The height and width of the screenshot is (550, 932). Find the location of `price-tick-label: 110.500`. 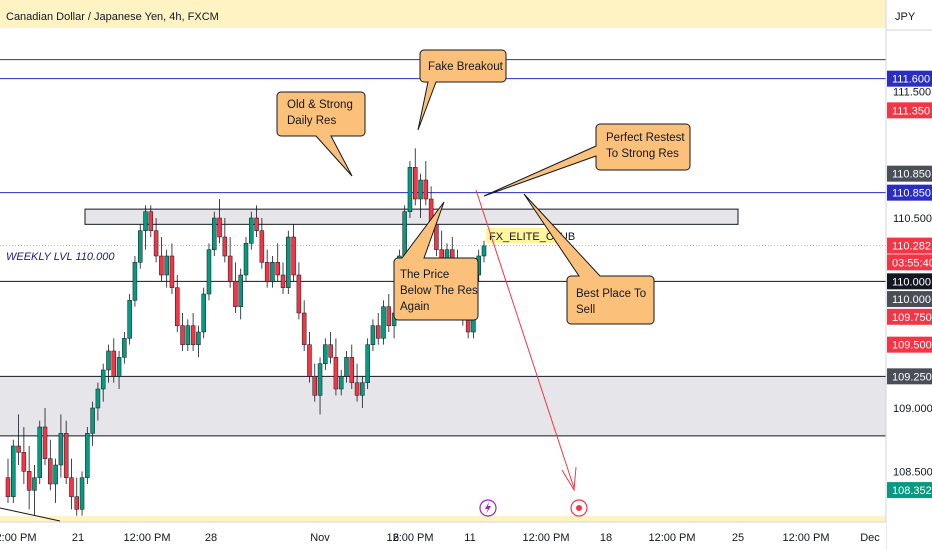

price-tick-label: 110.500 is located at coordinates (912, 219).